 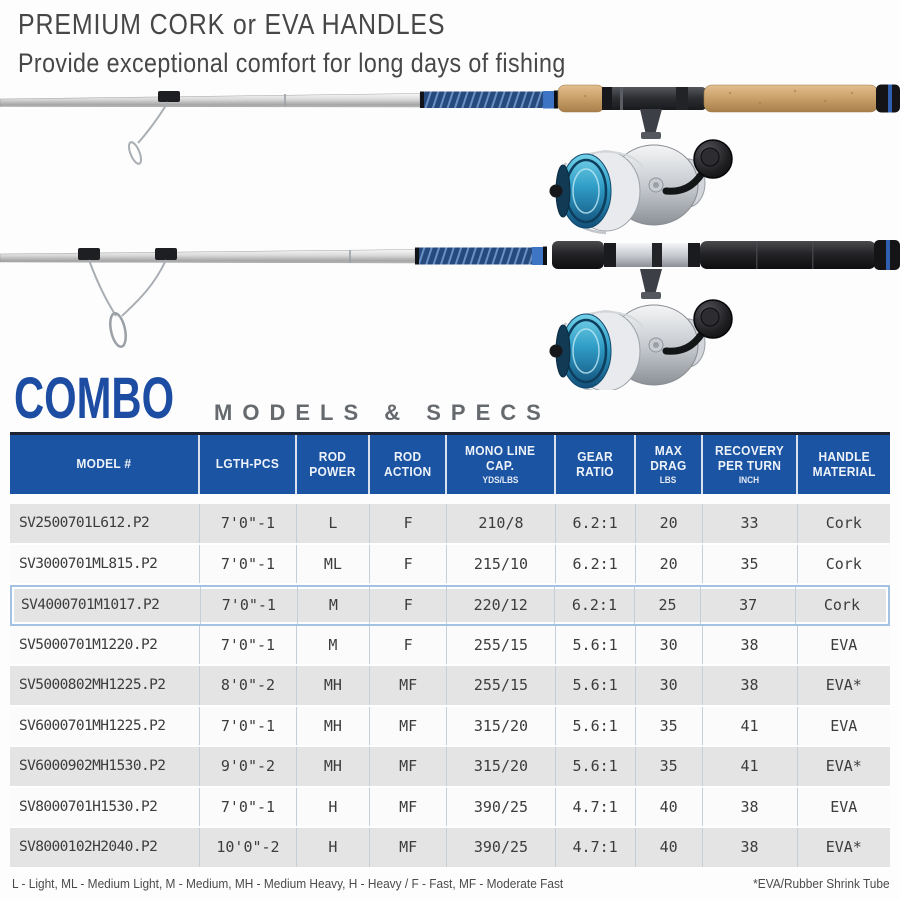 What do you see at coordinates (788, 255) in the screenshot?
I see `eva-rear-grip` at bounding box center [788, 255].